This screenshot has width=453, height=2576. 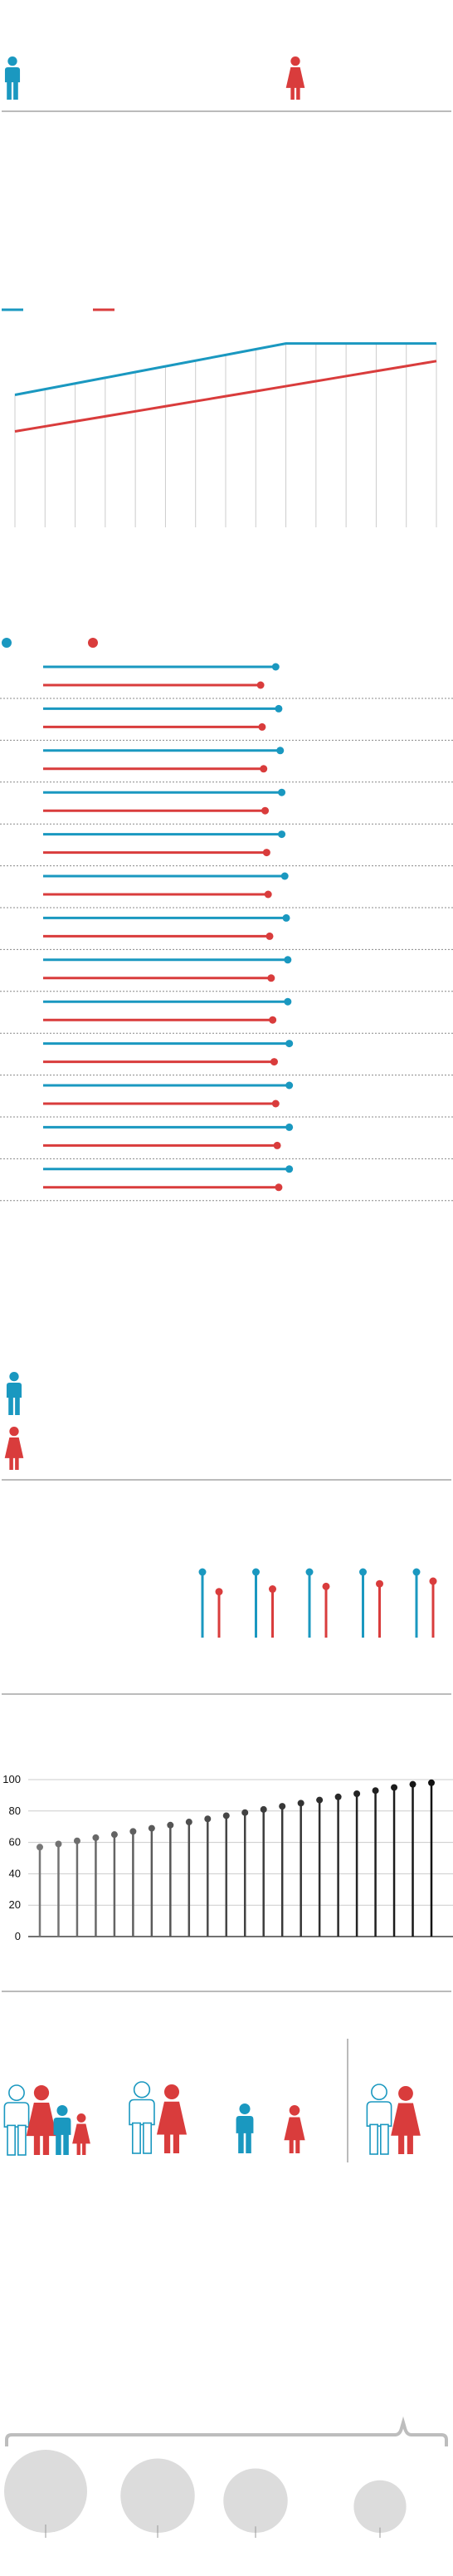 I want to click on family-icons, so click(x=212, y=2100).